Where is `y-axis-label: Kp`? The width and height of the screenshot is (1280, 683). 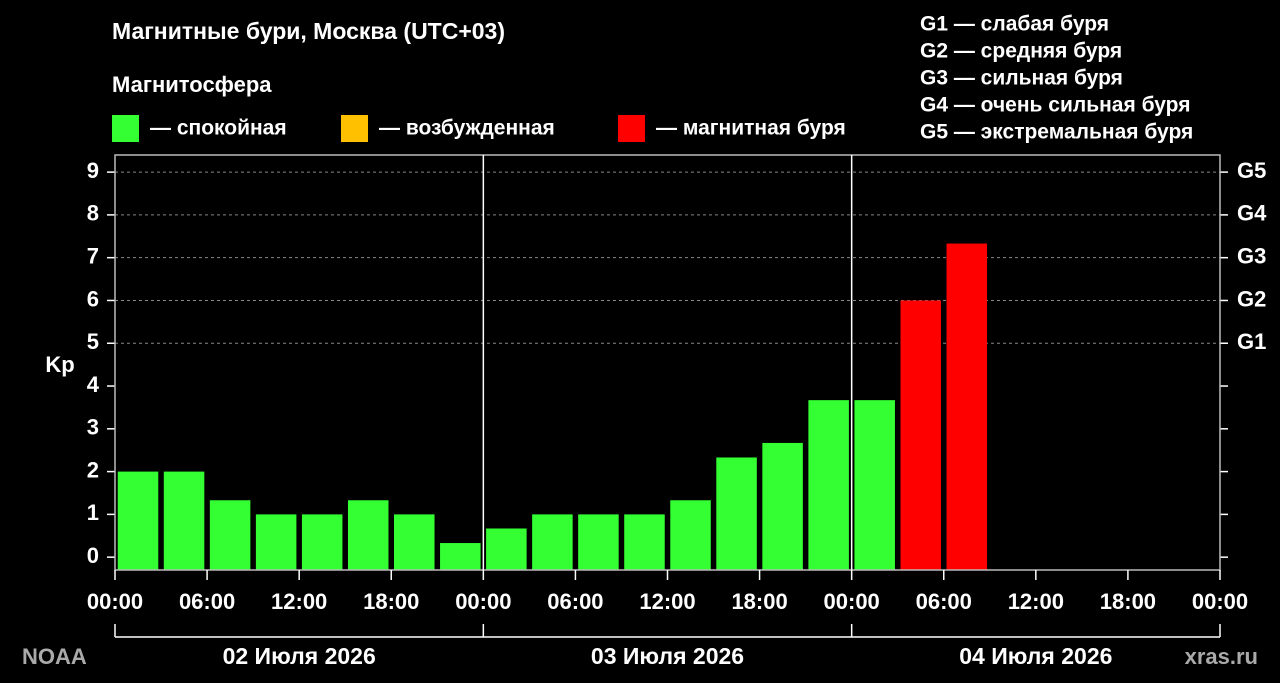 y-axis-label: Kp is located at coordinates (59, 364).